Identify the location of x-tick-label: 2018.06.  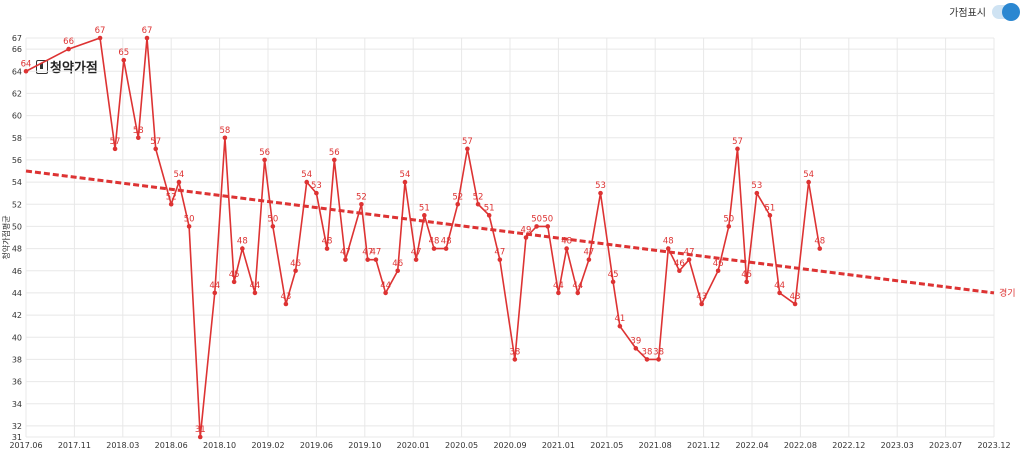
(171, 445).